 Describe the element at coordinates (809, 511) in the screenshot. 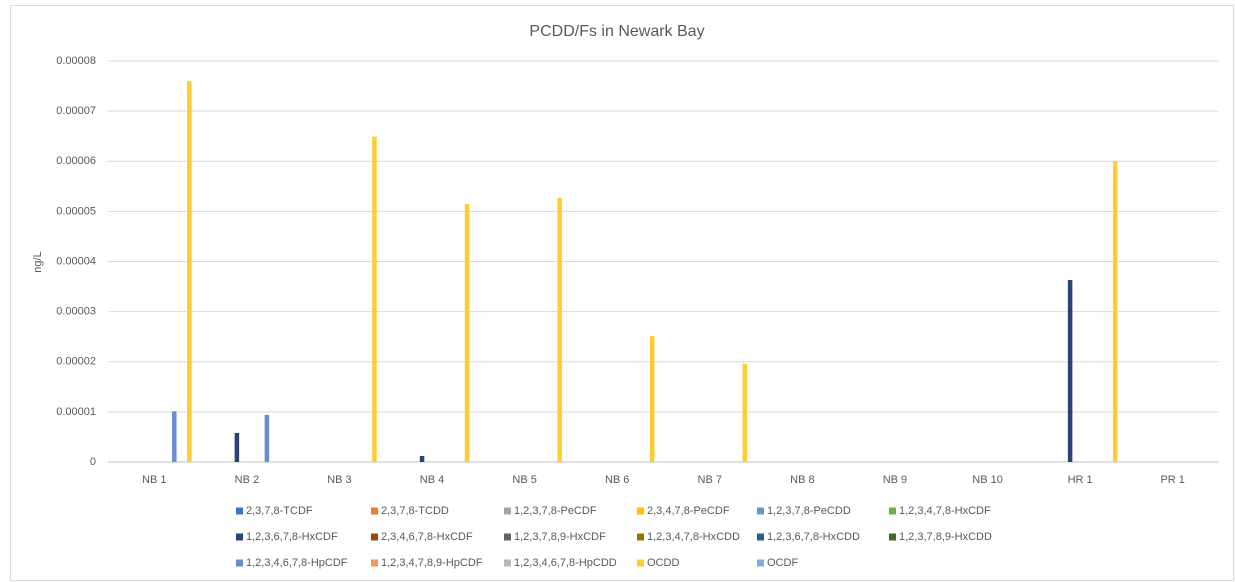

I see `legend-label: 1,2,3,7,8-PeCDD` at that location.